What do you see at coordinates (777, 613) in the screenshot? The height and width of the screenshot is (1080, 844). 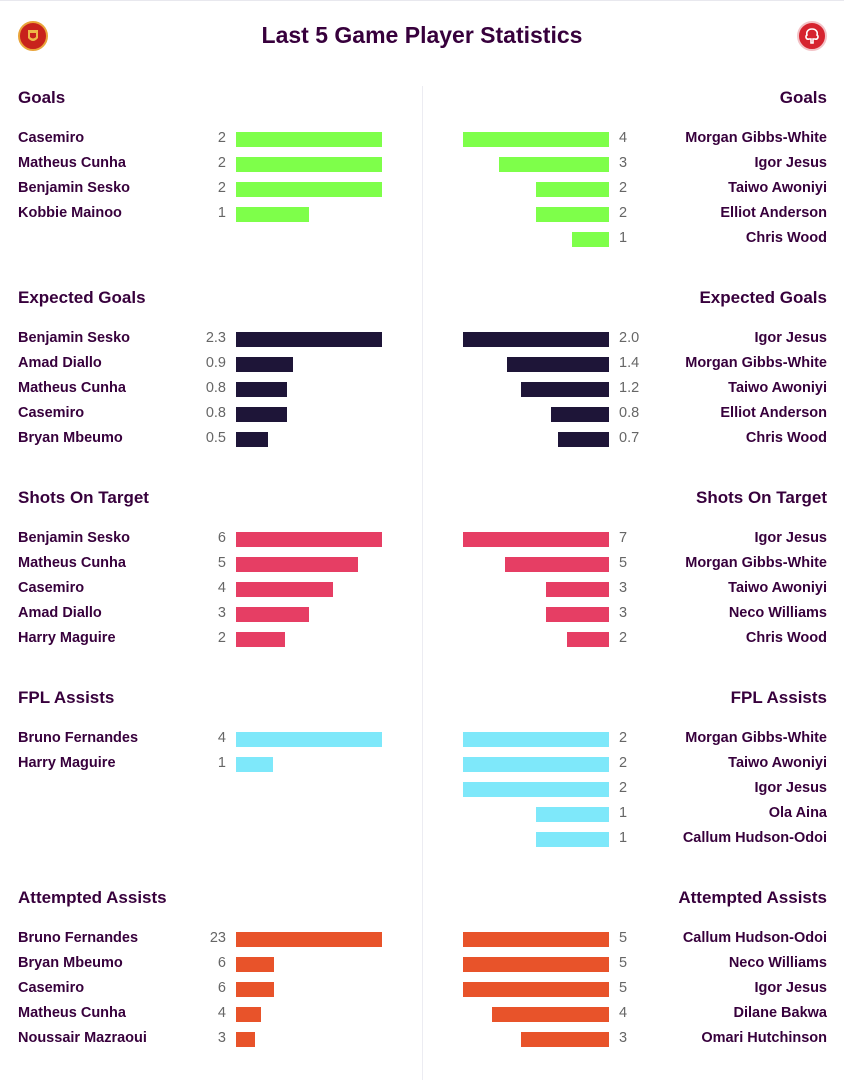 I see `player-name: Neco Williams` at bounding box center [777, 613].